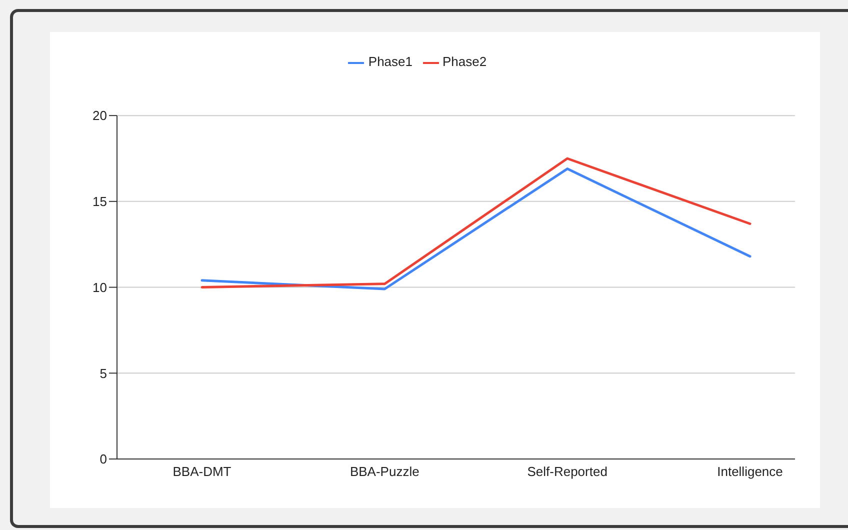 The width and height of the screenshot is (848, 530). What do you see at coordinates (99, 202) in the screenshot?
I see `y-tick-label: 15` at bounding box center [99, 202].